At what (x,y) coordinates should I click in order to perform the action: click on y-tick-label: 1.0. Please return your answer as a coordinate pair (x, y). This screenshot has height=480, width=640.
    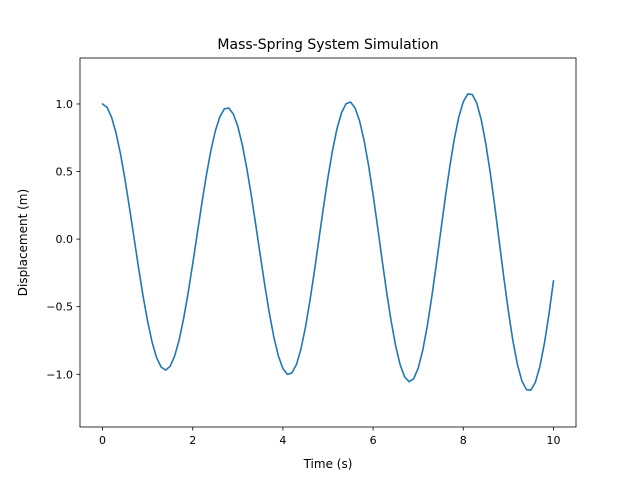
    Looking at the image, I should click on (65, 104).